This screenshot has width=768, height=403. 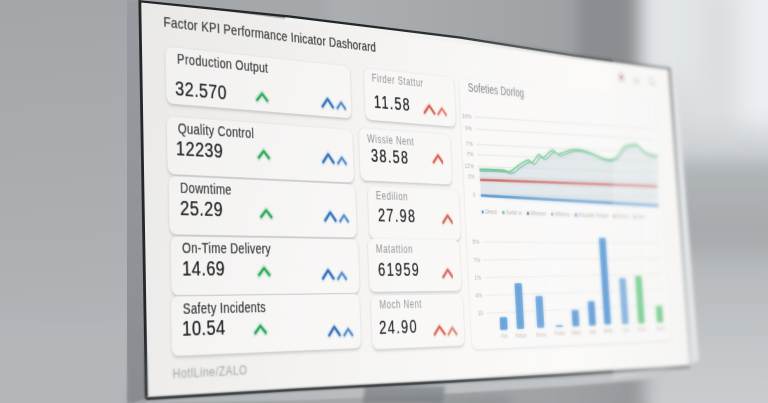 I want to click on svg-text: 10%, so click(x=467, y=116).